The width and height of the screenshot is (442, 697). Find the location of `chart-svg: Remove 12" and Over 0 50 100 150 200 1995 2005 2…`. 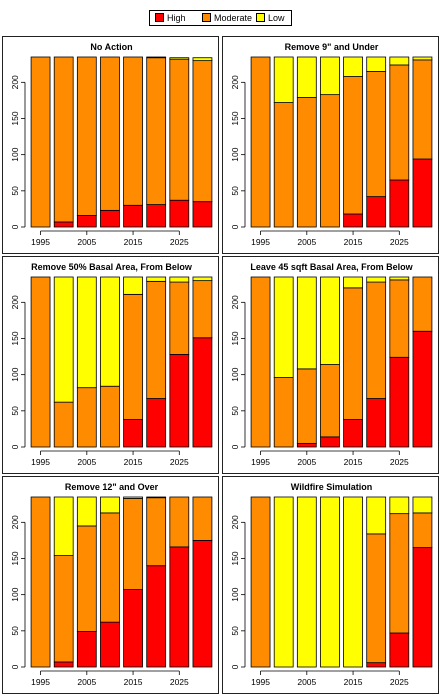

chart-svg: Remove 12" and Over 0 50 100 150 200 1995 2005 2… is located at coordinates (111, 584).